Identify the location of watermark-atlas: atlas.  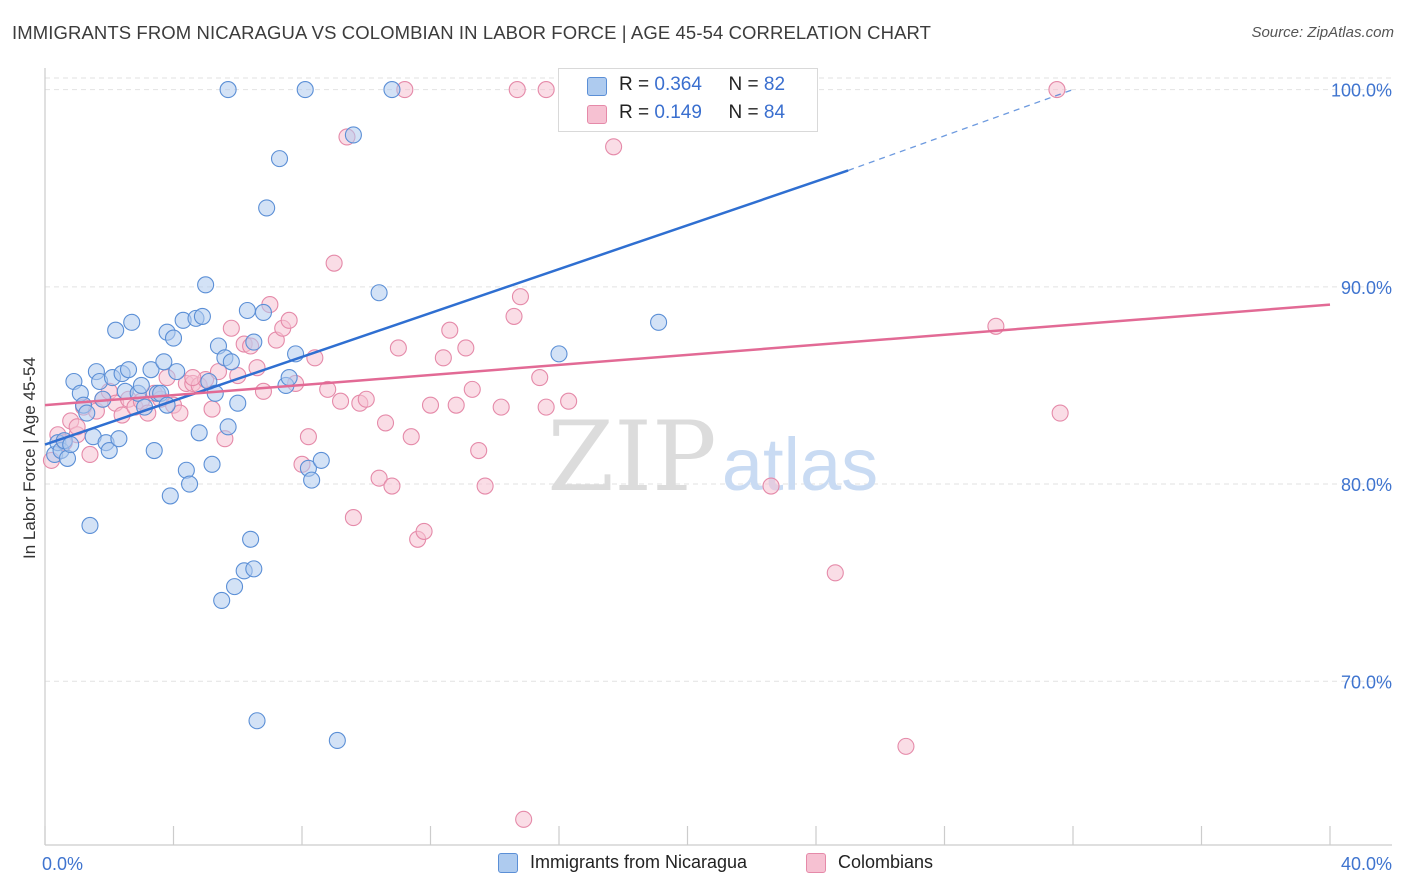
(800, 464).